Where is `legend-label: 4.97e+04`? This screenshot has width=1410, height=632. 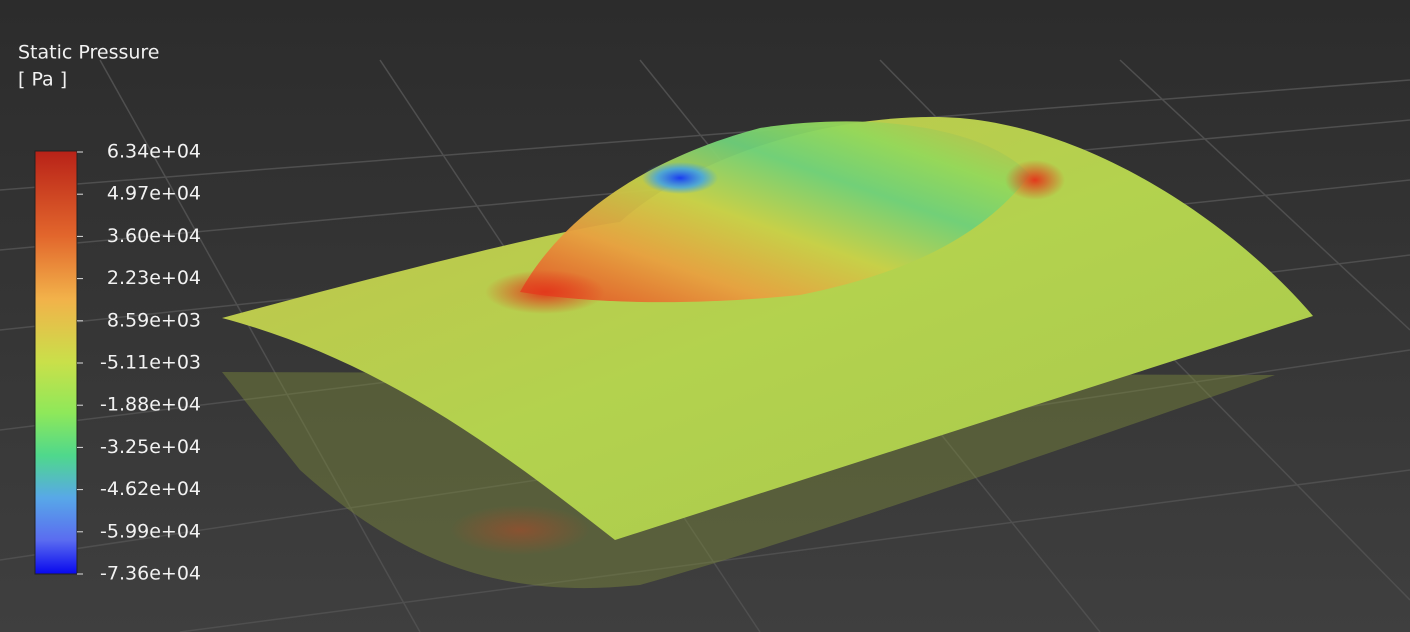 legend-label: 4.97e+04 is located at coordinates (154, 194).